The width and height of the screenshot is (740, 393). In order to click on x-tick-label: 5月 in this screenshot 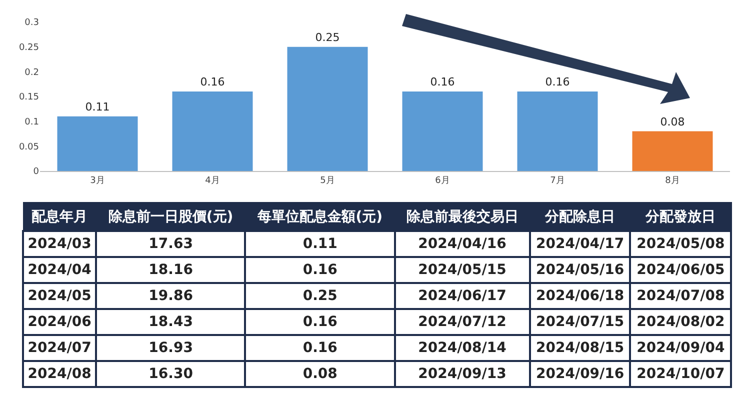, I will do `click(327, 181)`.